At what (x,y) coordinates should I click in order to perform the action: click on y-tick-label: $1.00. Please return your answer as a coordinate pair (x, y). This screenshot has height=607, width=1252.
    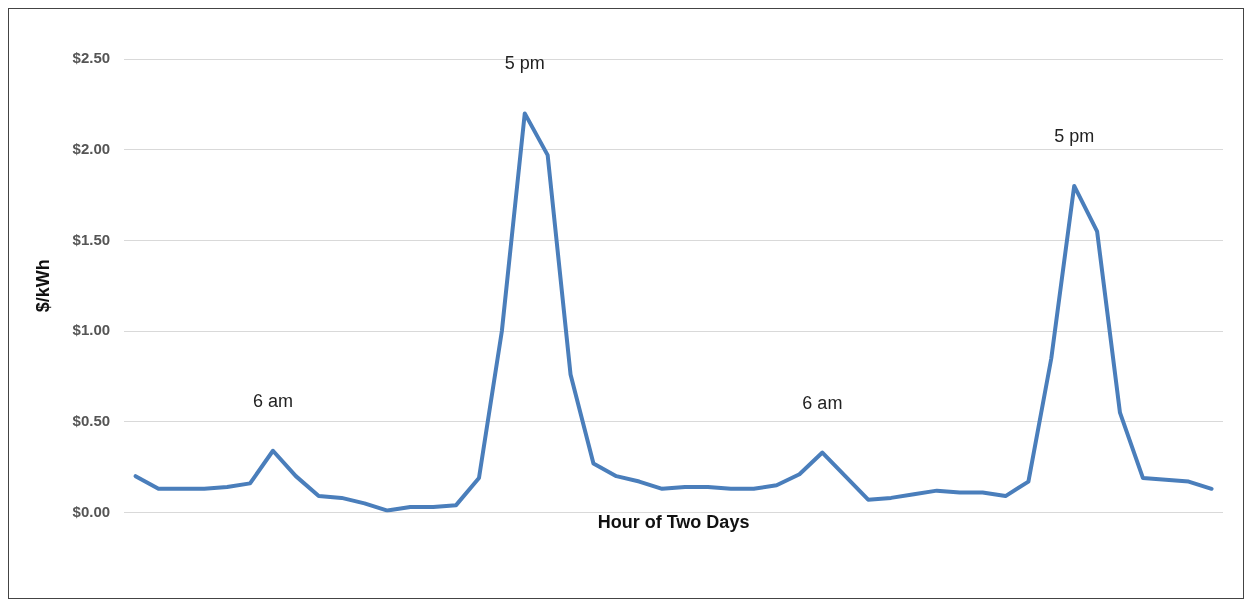
    Looking at the image, I should click on (91, 330).